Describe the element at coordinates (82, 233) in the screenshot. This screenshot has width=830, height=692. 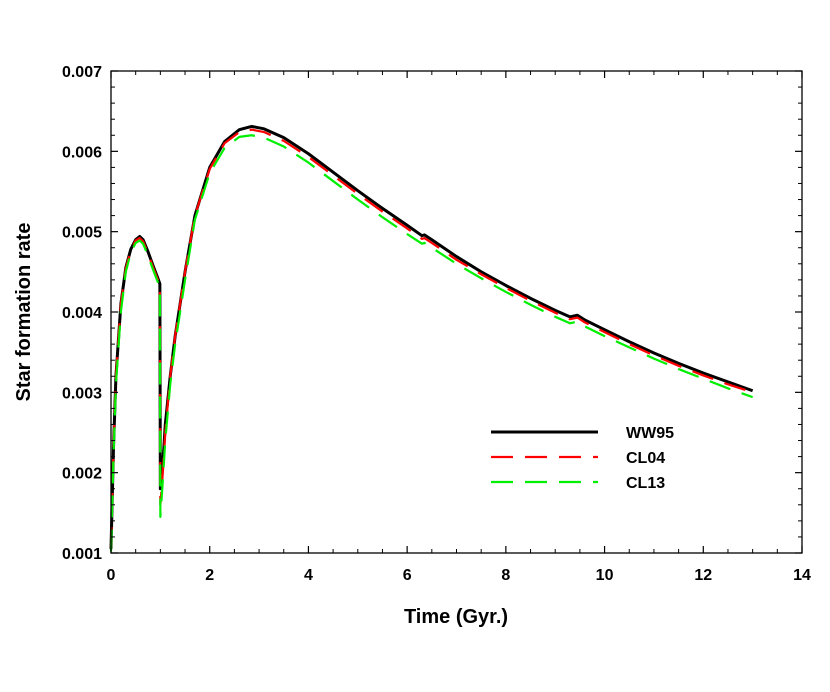
I see `y-tick-label: 0.005` at that location.